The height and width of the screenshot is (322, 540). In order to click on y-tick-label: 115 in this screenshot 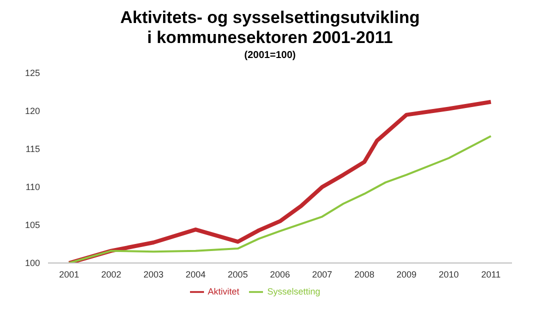, I will do `click(33, 149)`.